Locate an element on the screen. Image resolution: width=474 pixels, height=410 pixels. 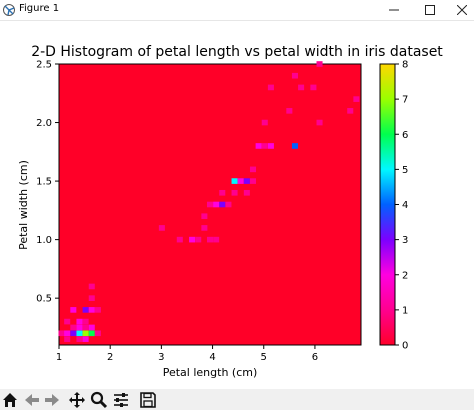
close-icon is located at coordinates (462, 10).